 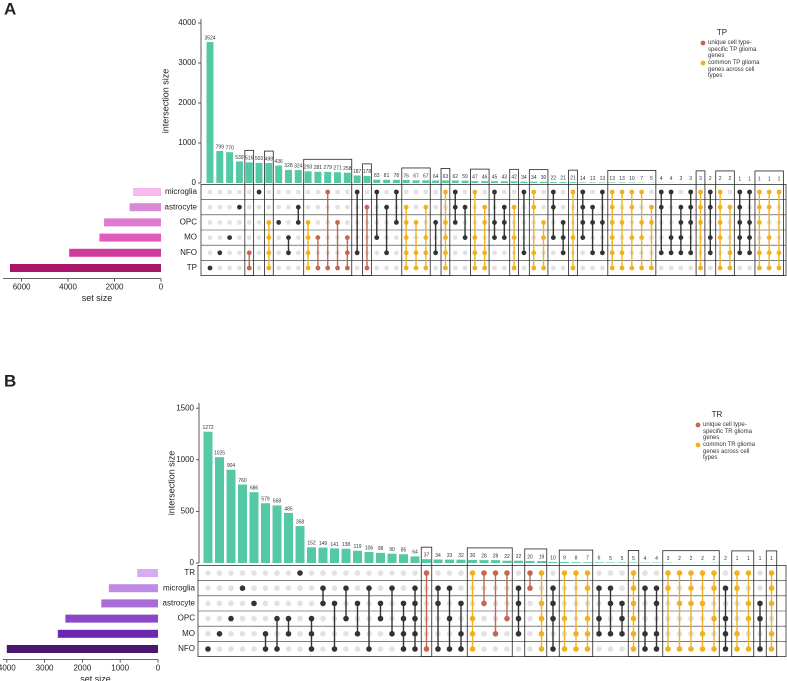 I want to click on bar-value-label: 1272, so click(x=207, y=428).